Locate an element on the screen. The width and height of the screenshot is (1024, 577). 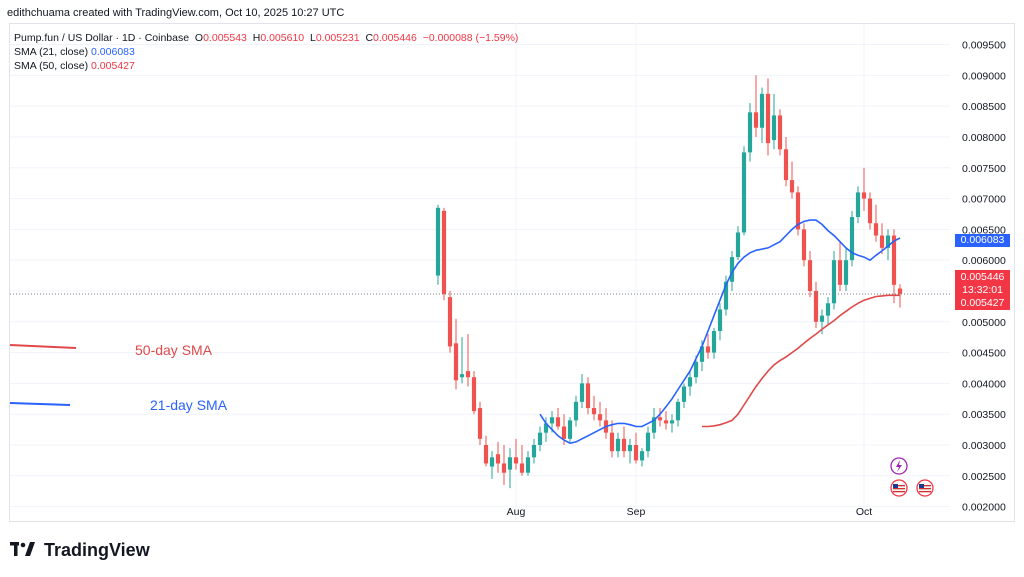
sma50-annotation: 50-day SMA is located at coordinates (173, 350).